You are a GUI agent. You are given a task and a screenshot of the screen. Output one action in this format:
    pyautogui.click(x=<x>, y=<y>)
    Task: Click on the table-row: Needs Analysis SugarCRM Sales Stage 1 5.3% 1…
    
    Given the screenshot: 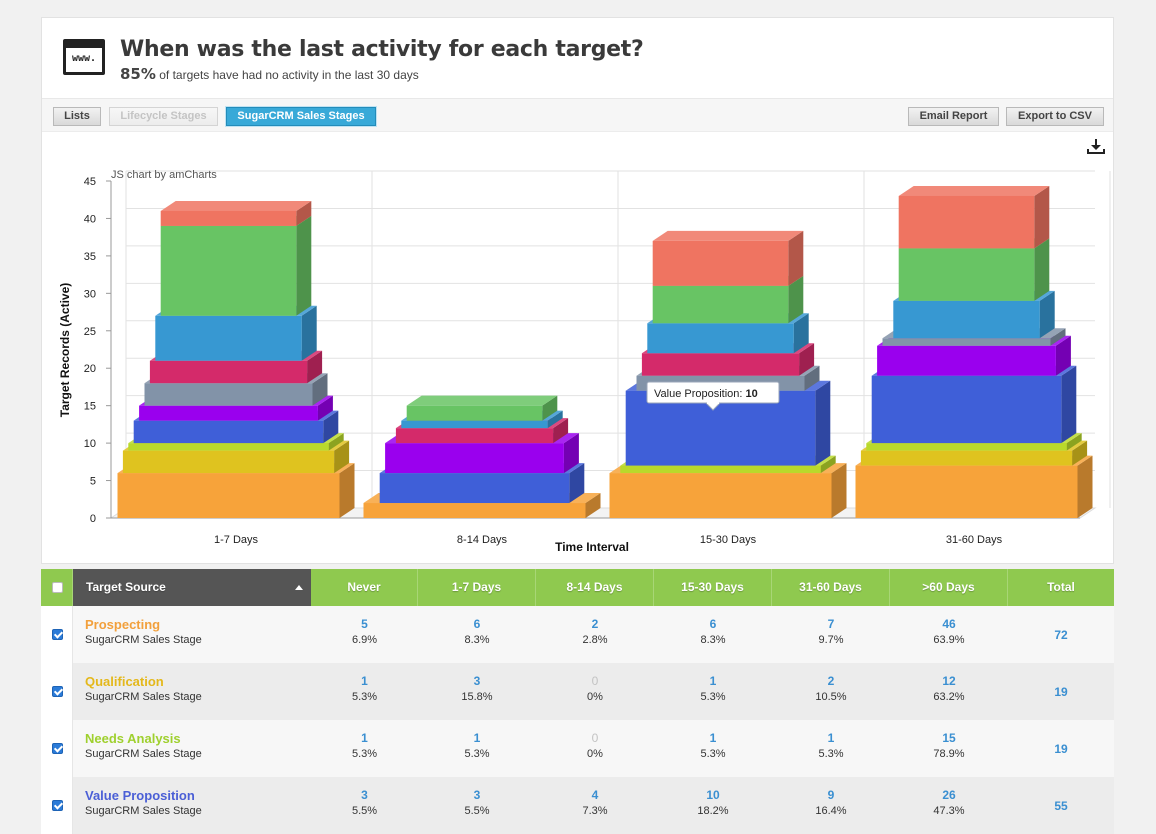 What is the action you would take?
    pyautogui.click(x=577, y=748)
    